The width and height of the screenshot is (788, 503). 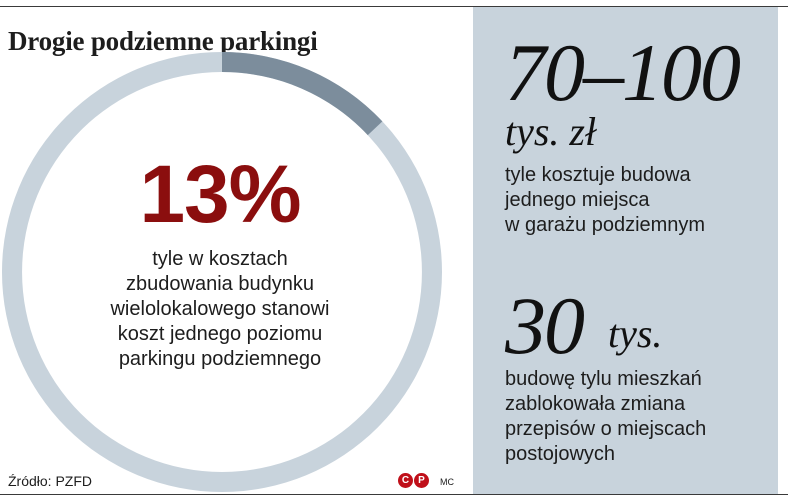 What do you see at coordinates (598, 175) in the screenshot?
I see `stat1-description-line: tyle kosztuje budowa` at bounding box center [598, 175].